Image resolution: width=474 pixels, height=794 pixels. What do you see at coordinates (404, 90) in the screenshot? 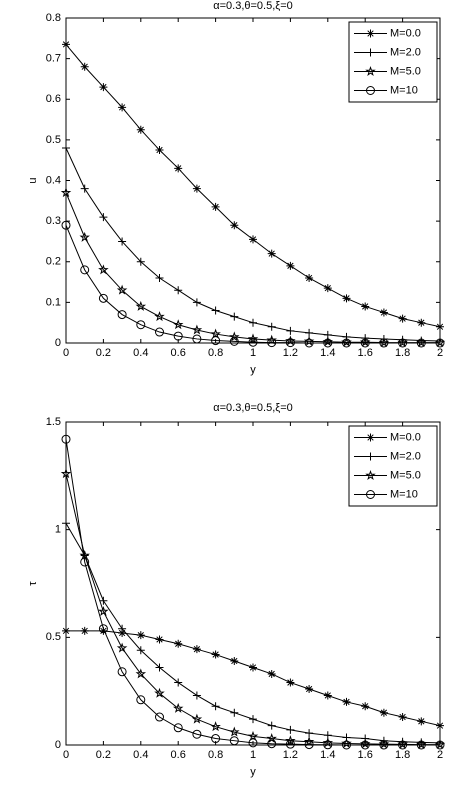
I see `legend-label: M=10` at bounding box center [404, 90].